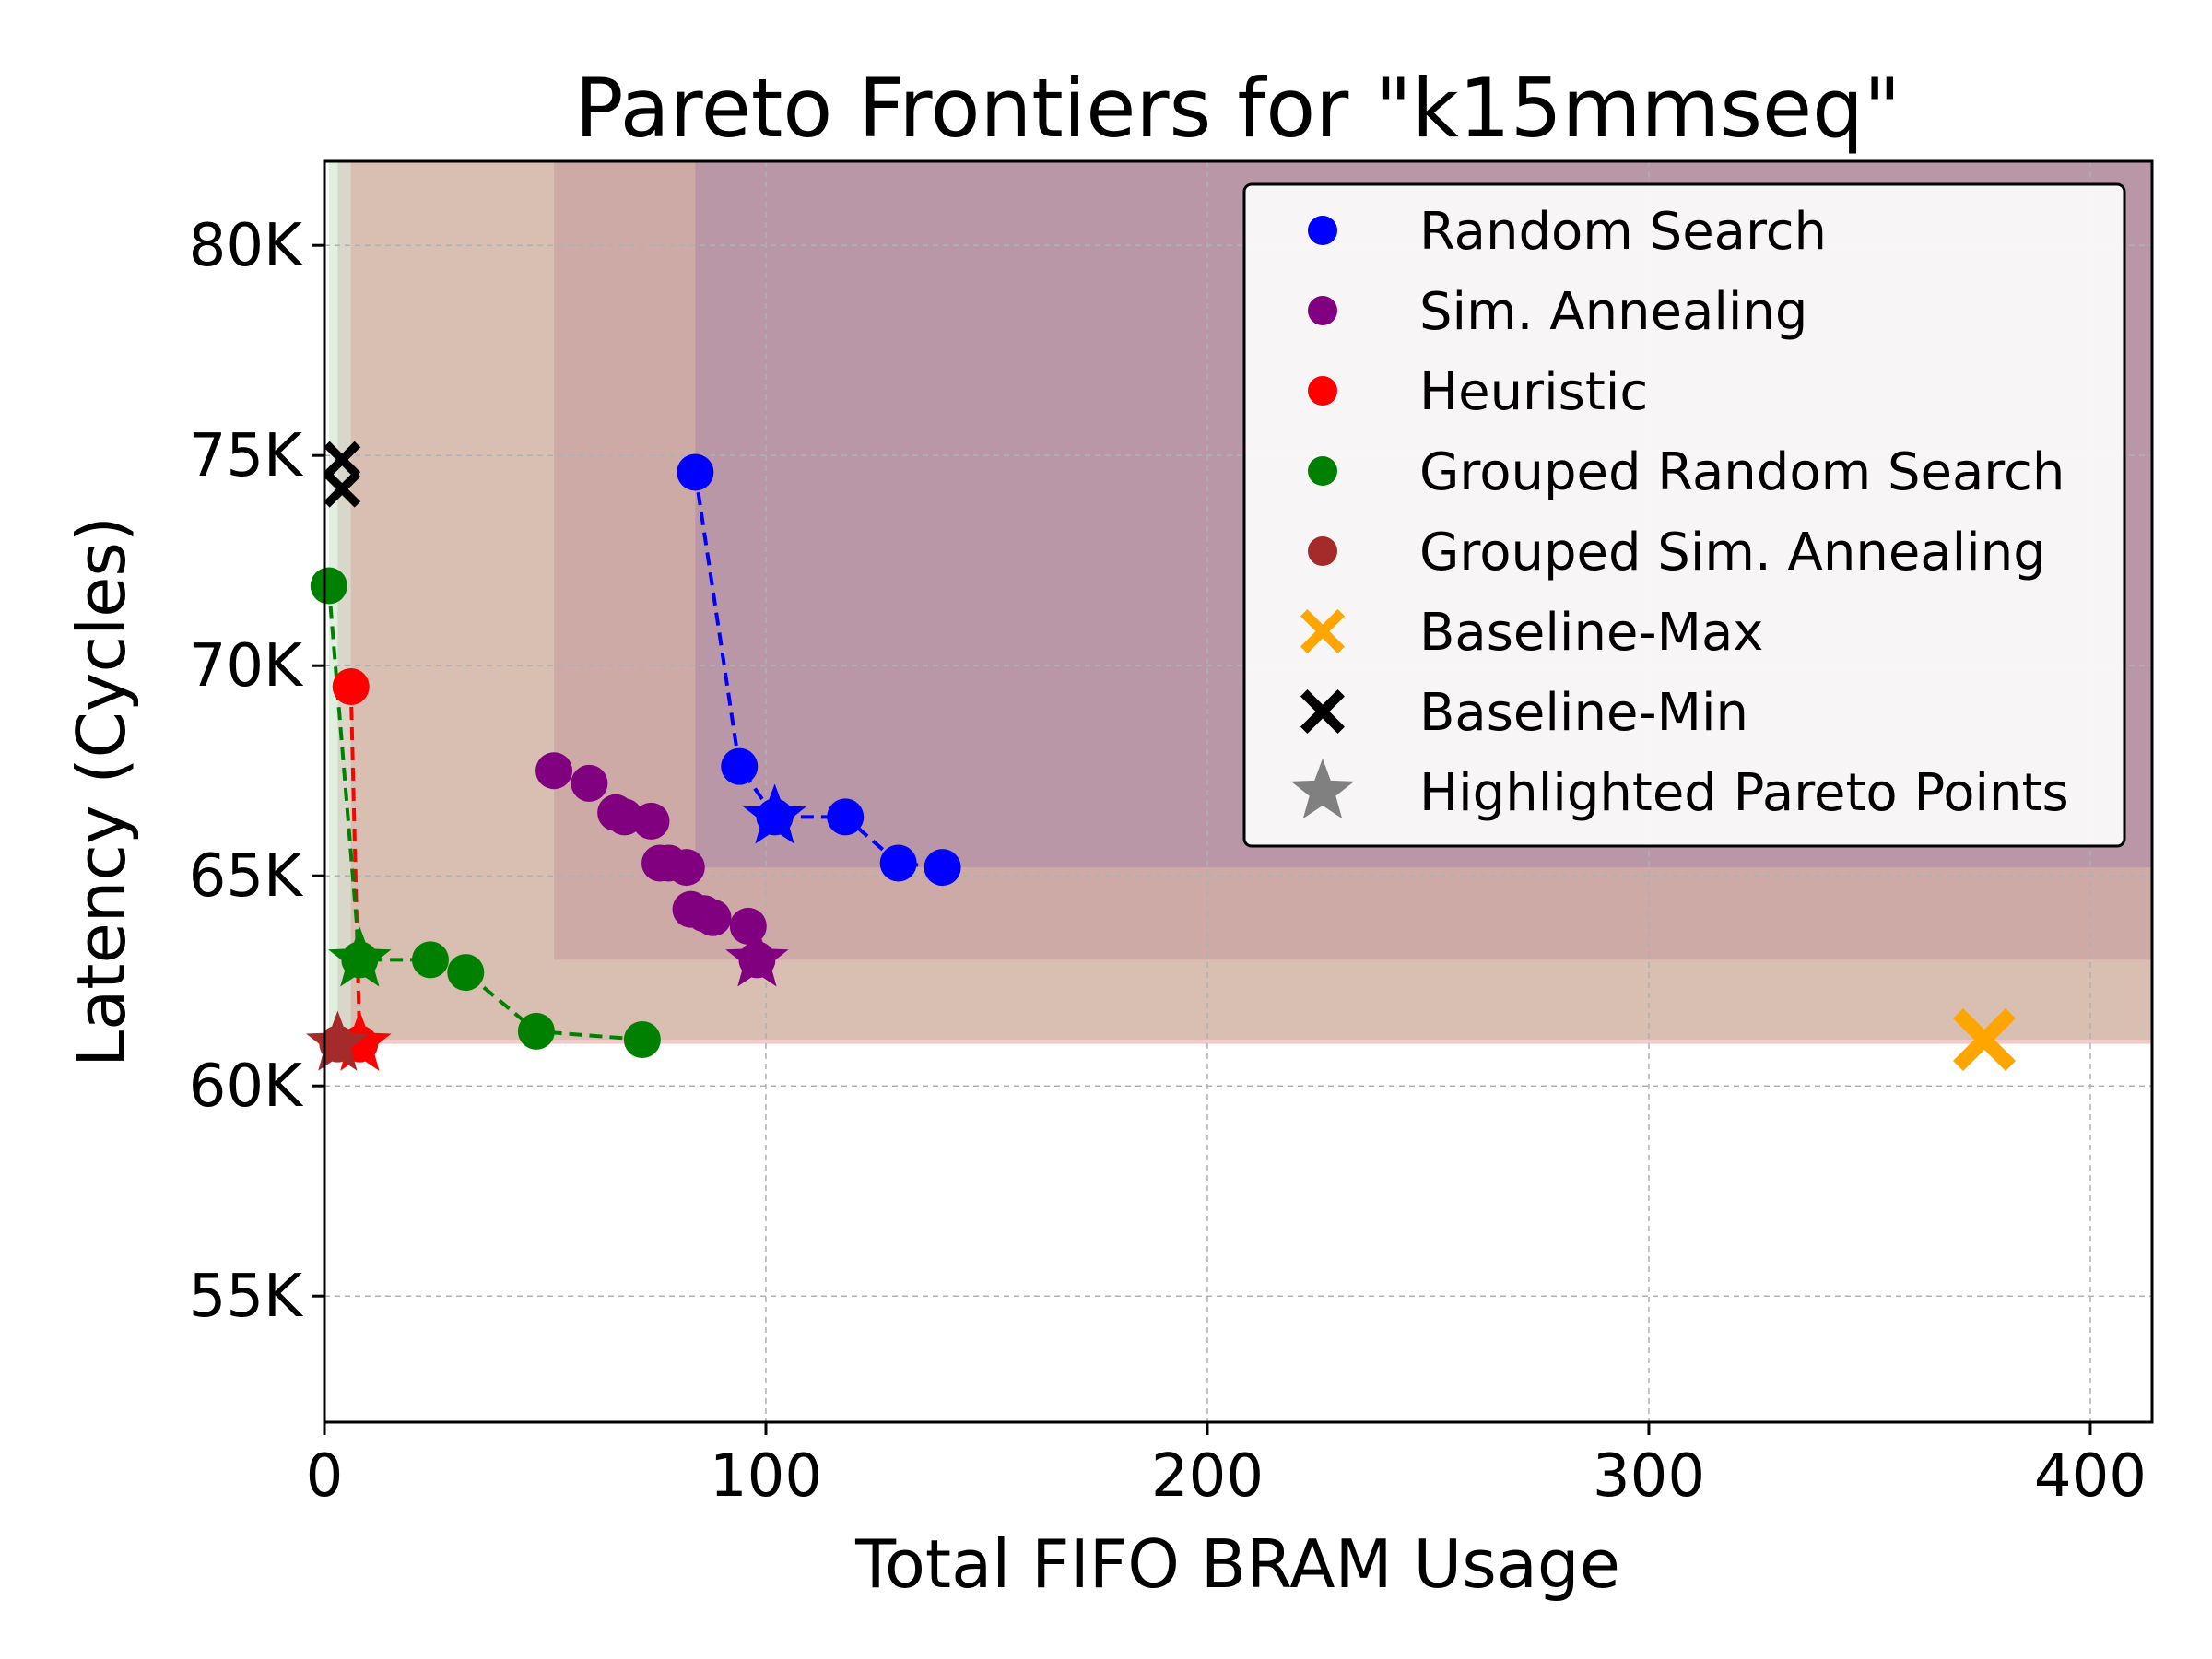 Image resolution: width=2212 pixels, height=1659 pixels. Describe the element at coordinates (1322, 310) in the screenshot. I see `legend-marker-sim-annealing` at that location.